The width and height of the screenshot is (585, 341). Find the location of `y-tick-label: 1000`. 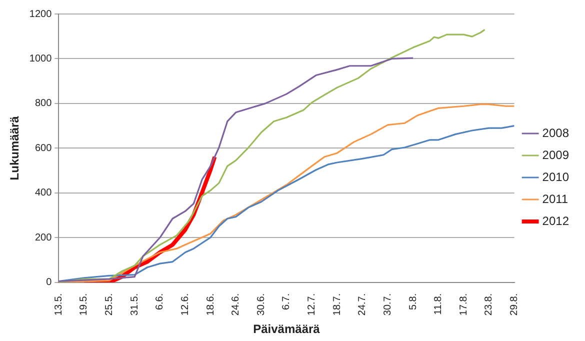

y-tick-label: 1000 is located at coordinates (40, 58).